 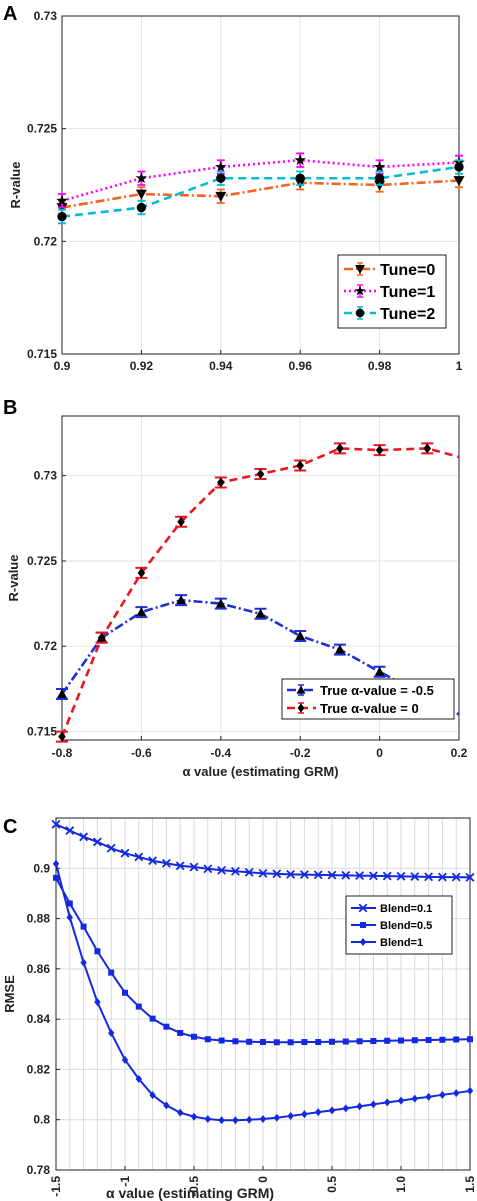 I want to click on y-tick-label: 0.73, so click(x=46, y=476).